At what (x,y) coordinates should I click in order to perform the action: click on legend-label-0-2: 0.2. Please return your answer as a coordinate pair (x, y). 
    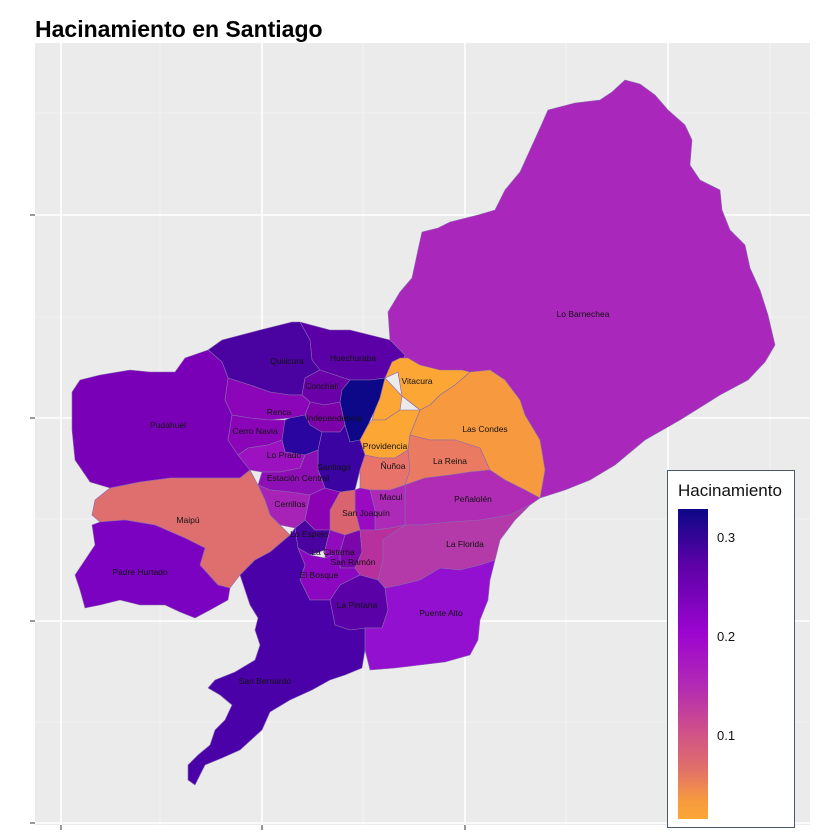
    Looking at the image, I should click on (726, 636).